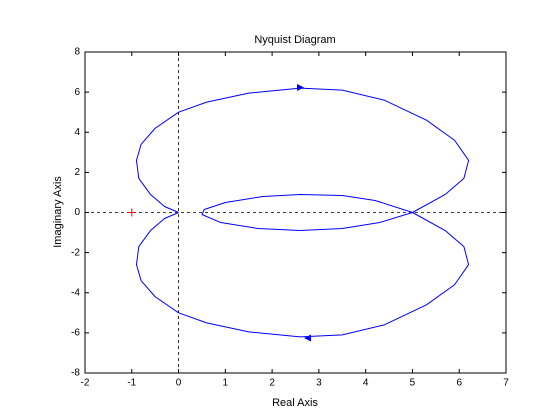 This screenshot has width=560, height=420. What do you see at coordinates (85, 383) in the screenshot?
I see `x-tick-label: -2` at bounding box center [85, 383].